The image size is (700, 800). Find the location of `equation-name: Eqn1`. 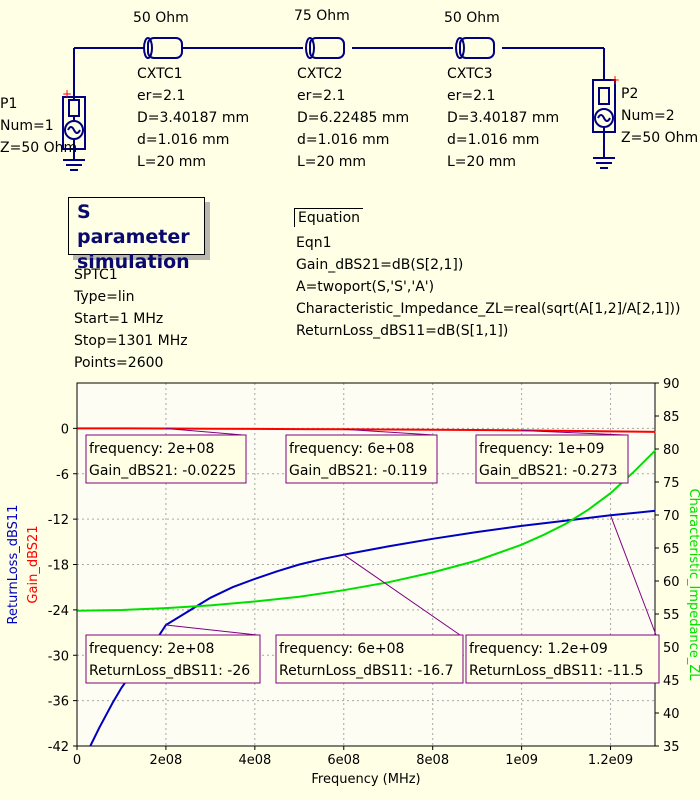

equation-name: Eqn1 is located at coordinates (314, 243).